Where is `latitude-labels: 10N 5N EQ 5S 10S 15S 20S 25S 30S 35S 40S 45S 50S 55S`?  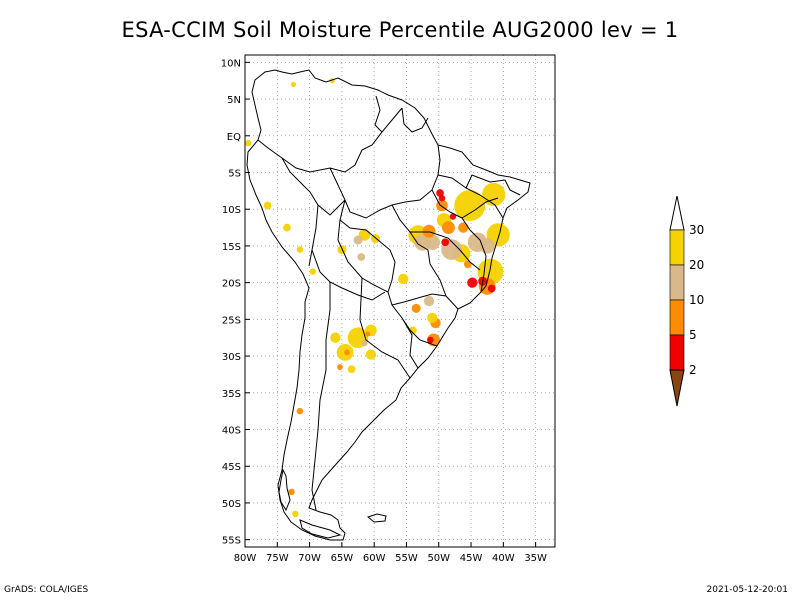
latitude-labels: 10N 5N EQ 5S 10S 15S 20S 25S 30S 35S 40S 45S 50S 55S is located at coordinates (235, 302).